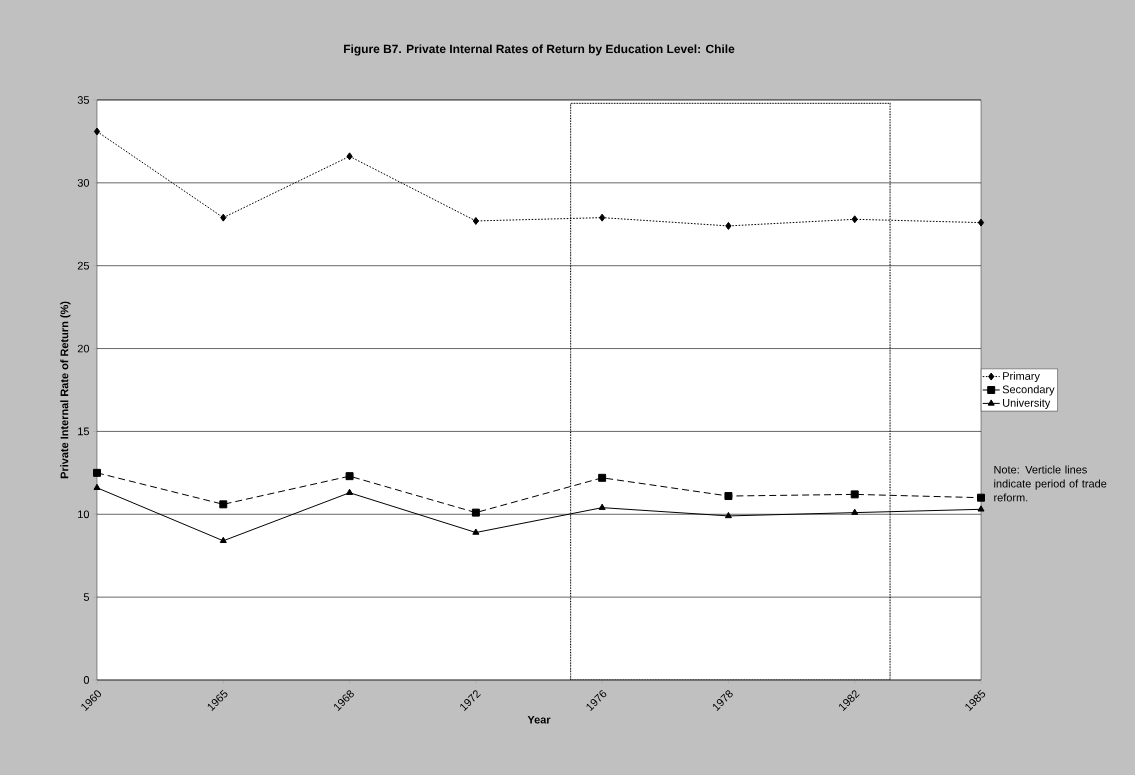 Image resolution: width=1135 pixels, height=775 pixels. Describe the element at coordinates (1027, 403) in the screenshot. I see `legend-label: University` at that location.